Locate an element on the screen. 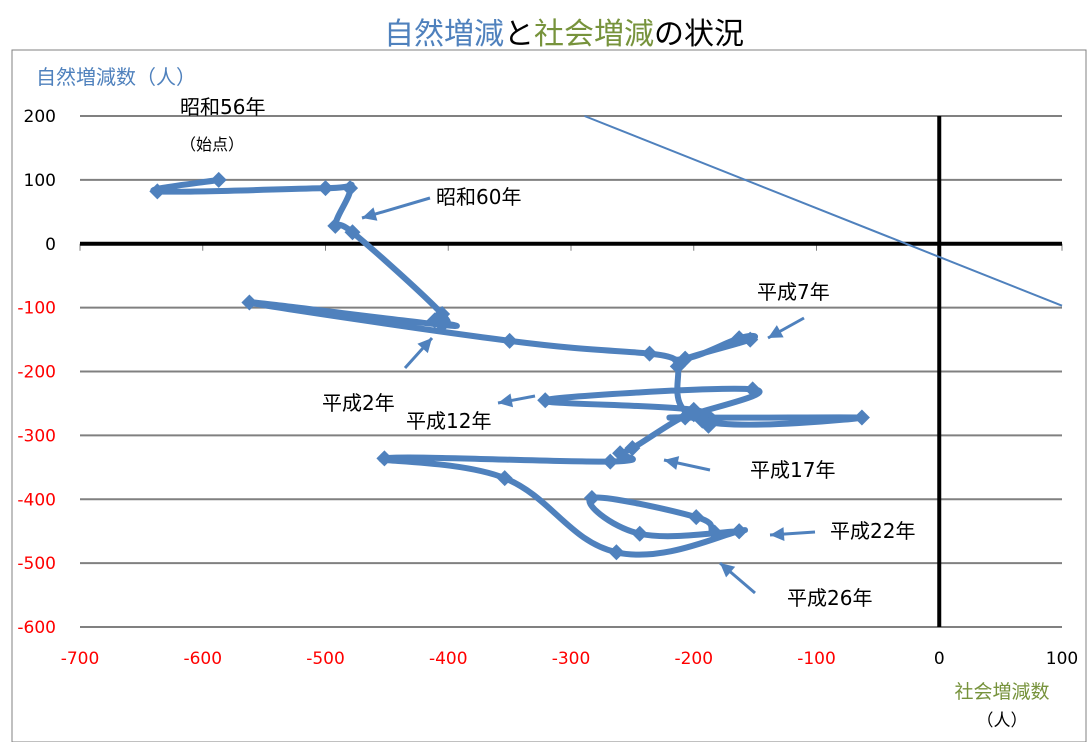  x-tick-label: -100 is located at coordinates (816, 659).